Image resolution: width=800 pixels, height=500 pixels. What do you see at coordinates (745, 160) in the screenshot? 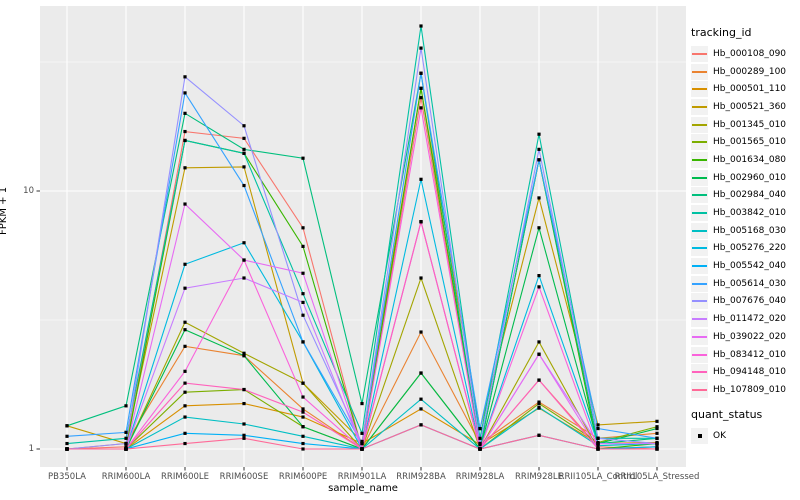
I see `legend-item: Hb_001634_080` at bounding box center [745, 160].